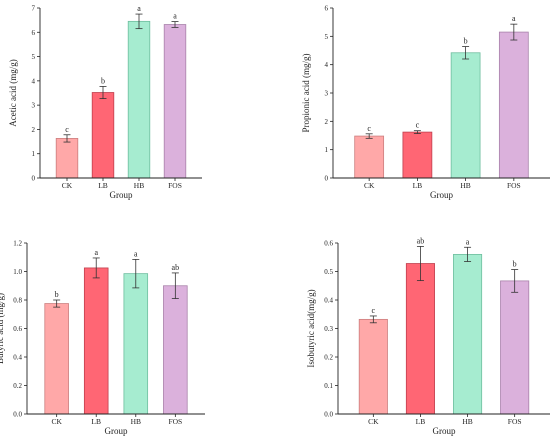 This screenshot has height=441, width=550. I want to click on y-axis-title: Butyric acid (mg/g), so click(2, 328).